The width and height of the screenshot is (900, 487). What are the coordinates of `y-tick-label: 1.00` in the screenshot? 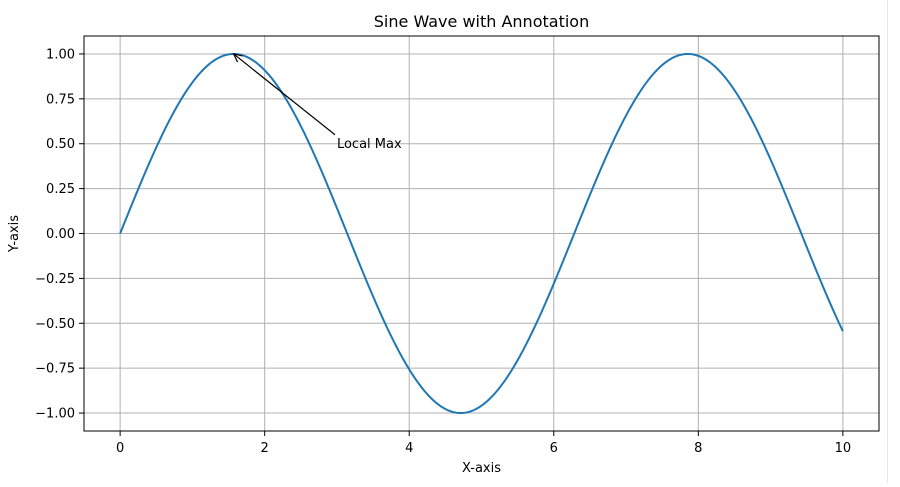 It's located at (60, 54).